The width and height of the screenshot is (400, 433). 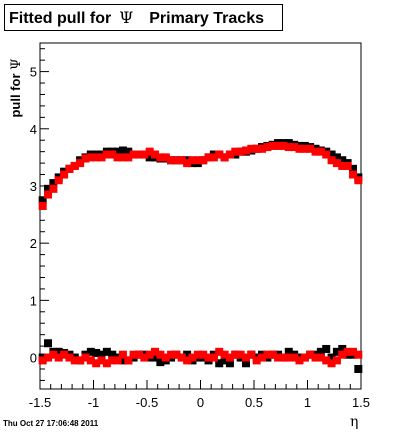 I want to click on y-axis-label-text: pull for, so click(x=15, y=95).